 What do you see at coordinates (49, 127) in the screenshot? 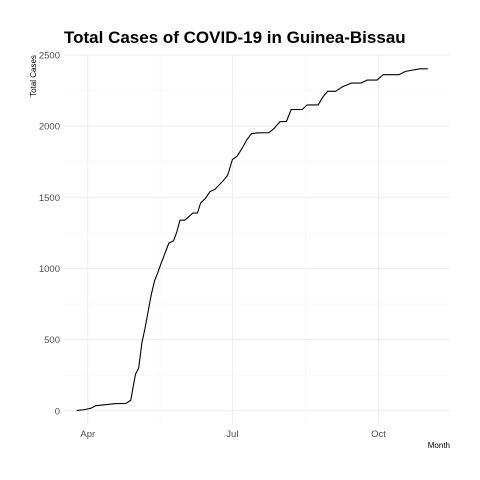
I see `y-tick-label: 2000` at bounding box center [49, 127].